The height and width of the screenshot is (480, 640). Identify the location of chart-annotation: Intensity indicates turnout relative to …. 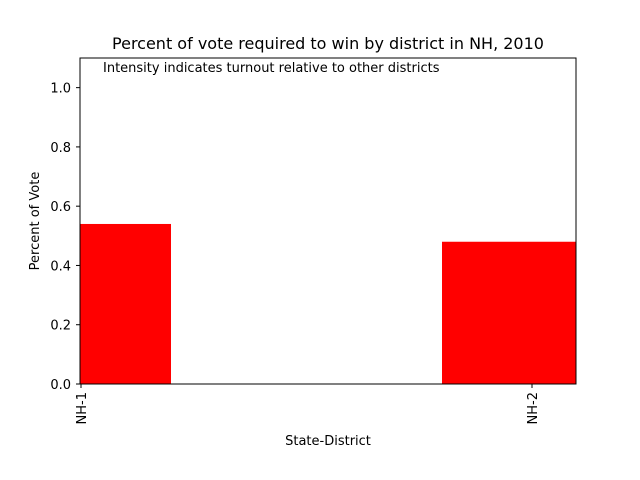
(271, 68).